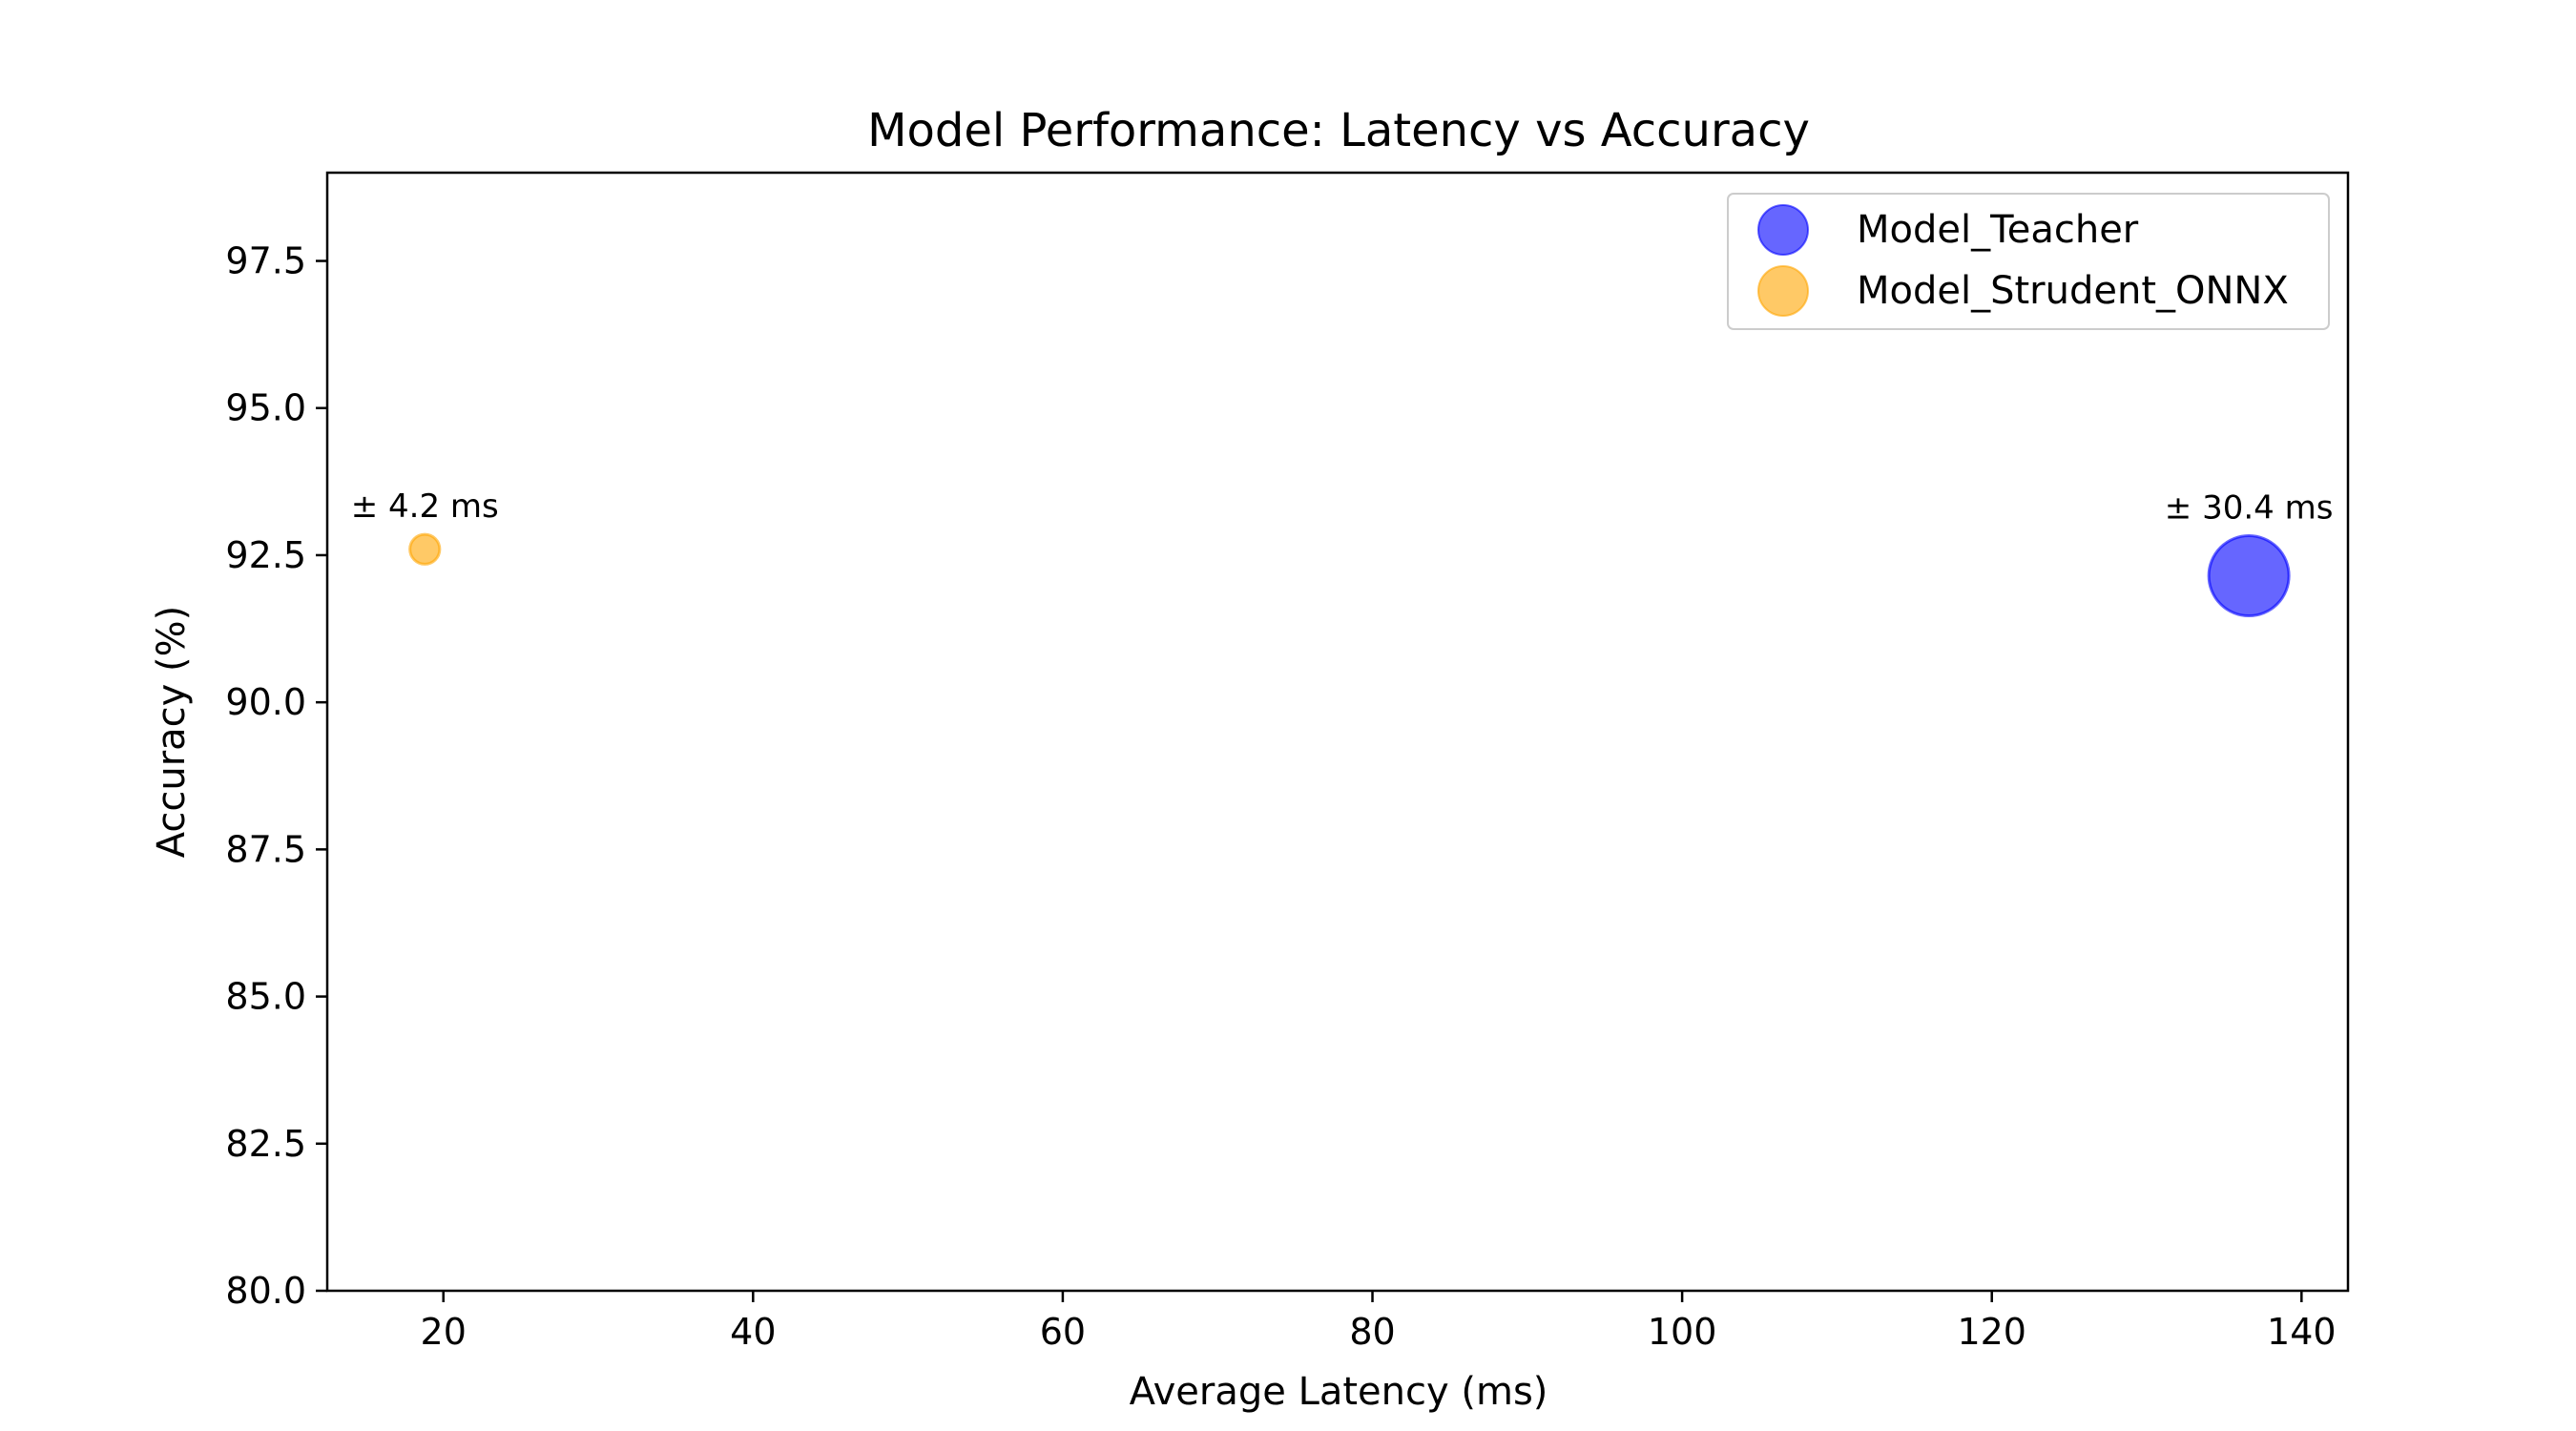  What do you see at coordinates (265, 408) in the screenshot?
I see `y-tick-label: 95.0` at bounding box center [265, 408].